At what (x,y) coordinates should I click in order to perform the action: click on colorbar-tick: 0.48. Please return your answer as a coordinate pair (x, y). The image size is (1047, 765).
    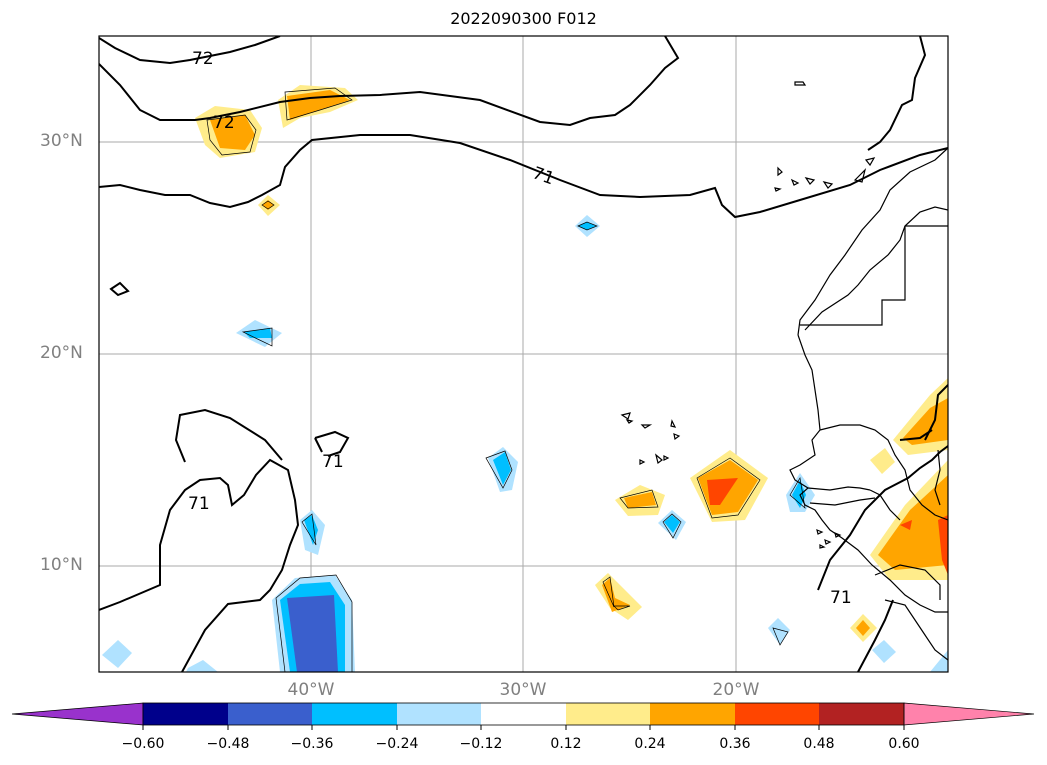
    Looking at the image, I should click on (819, 744).